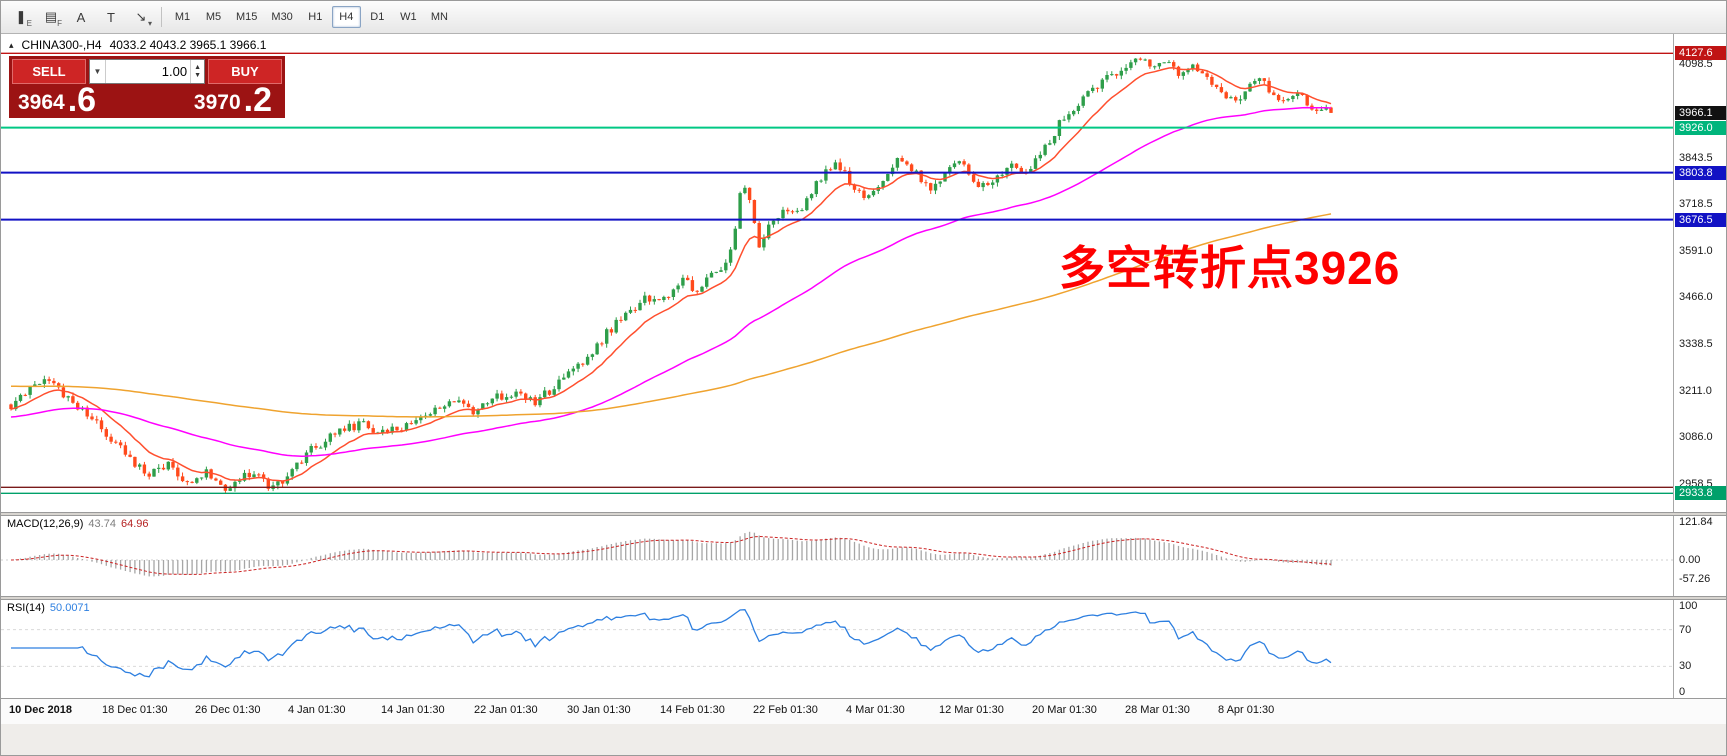  I want to click on timeframe-button-mn: MN, so click(439, 17).